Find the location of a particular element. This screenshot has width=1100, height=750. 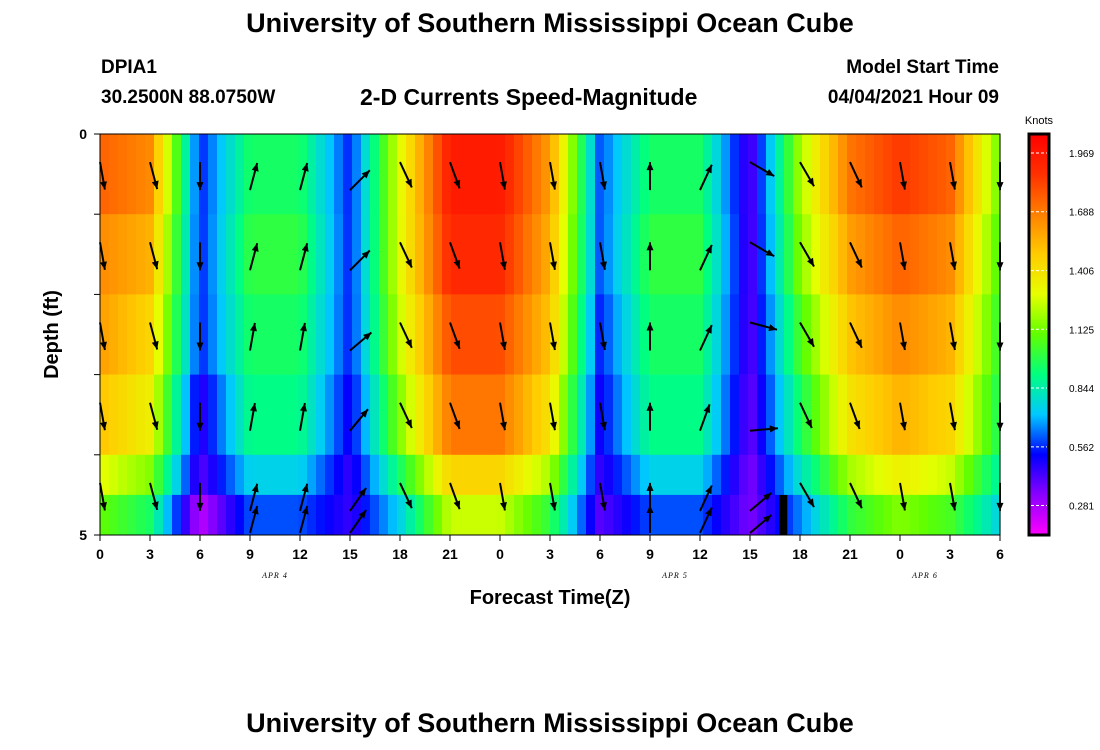

colorbar: 1.969 1.688 1.406 1.125 0.844 0.562 0.281 Knots is located at coordinates (1059, 326).